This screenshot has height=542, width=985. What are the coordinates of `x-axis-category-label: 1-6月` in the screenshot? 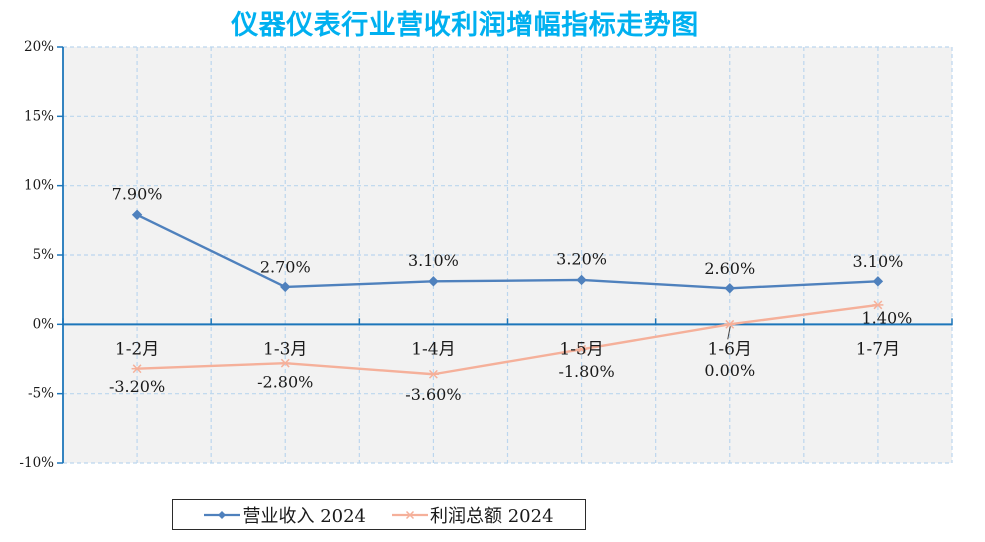 It's located at (730, 349).